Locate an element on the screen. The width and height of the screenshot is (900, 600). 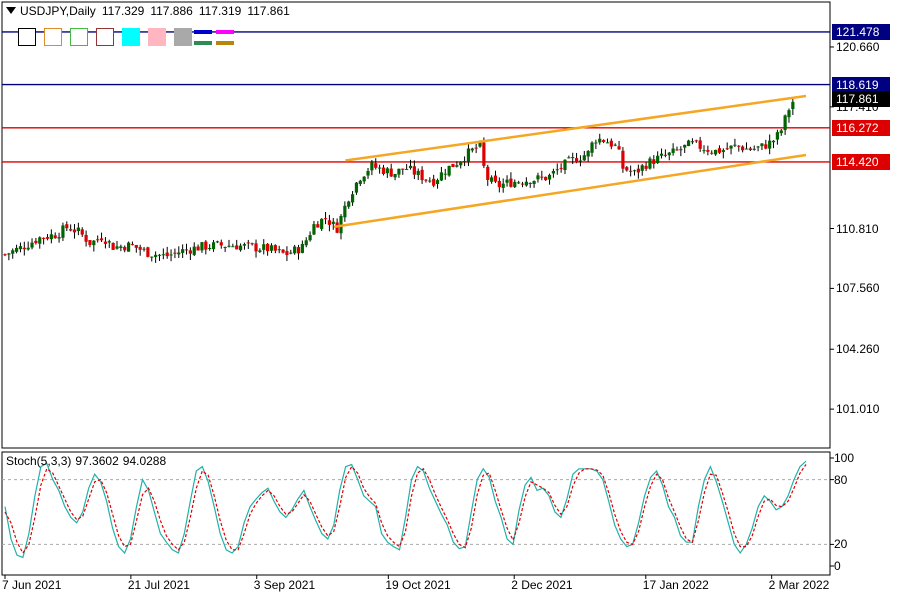
black-box-swatch is located at coordinates (27, 37).